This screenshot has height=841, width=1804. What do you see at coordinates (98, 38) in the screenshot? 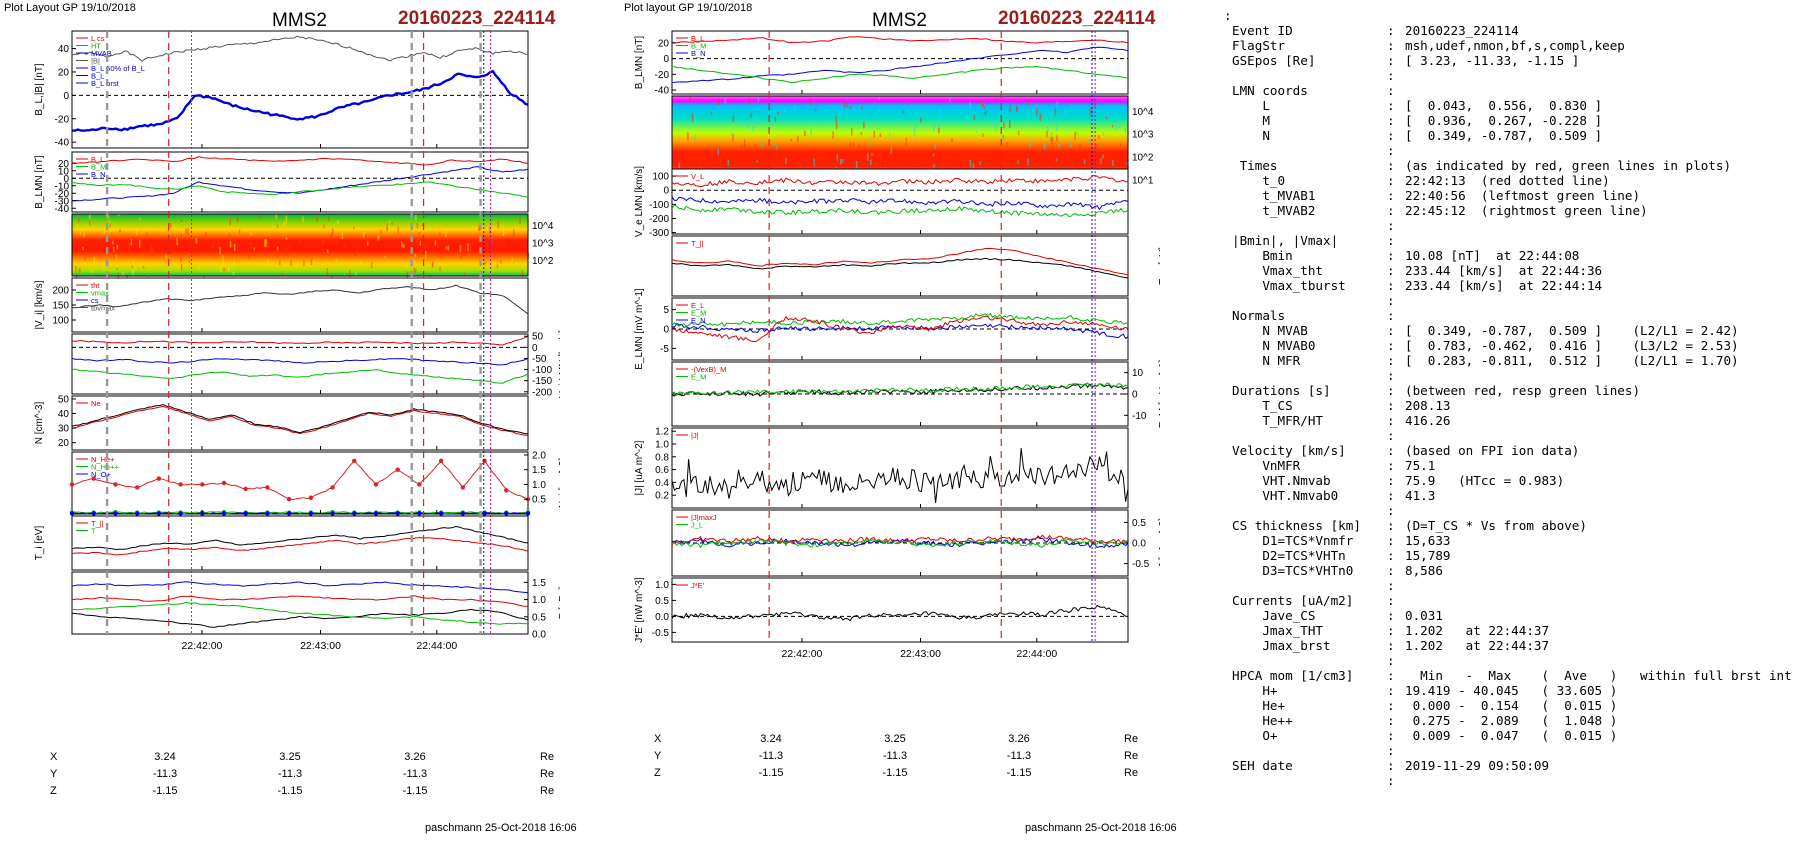
I see `legend-label: L cs` at bounding box center [98, 38].